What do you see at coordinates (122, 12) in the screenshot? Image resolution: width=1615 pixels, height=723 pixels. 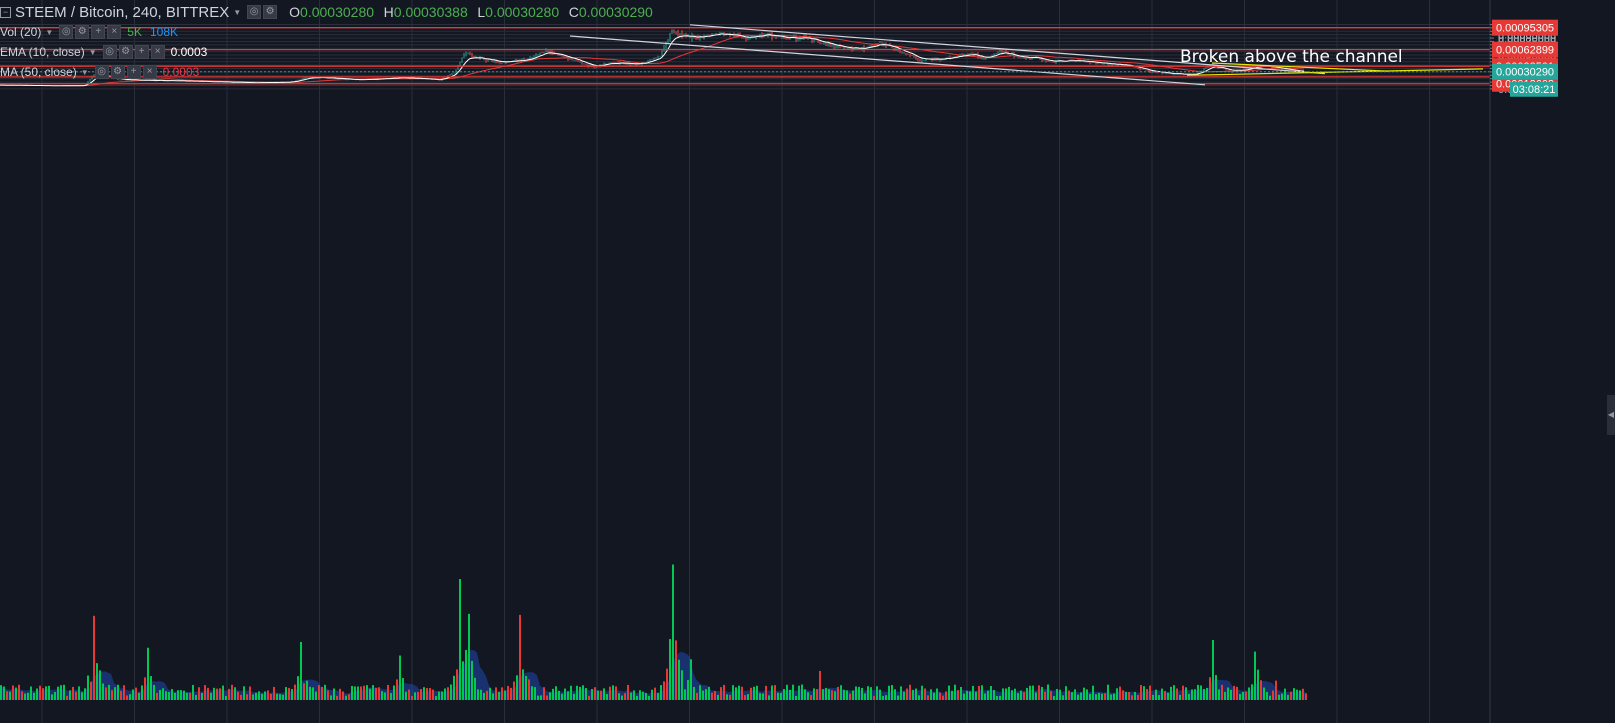 I see `symbol-title: STEEM / Bitcoin, 240, BITTREX` at bounding box center [122, 12].